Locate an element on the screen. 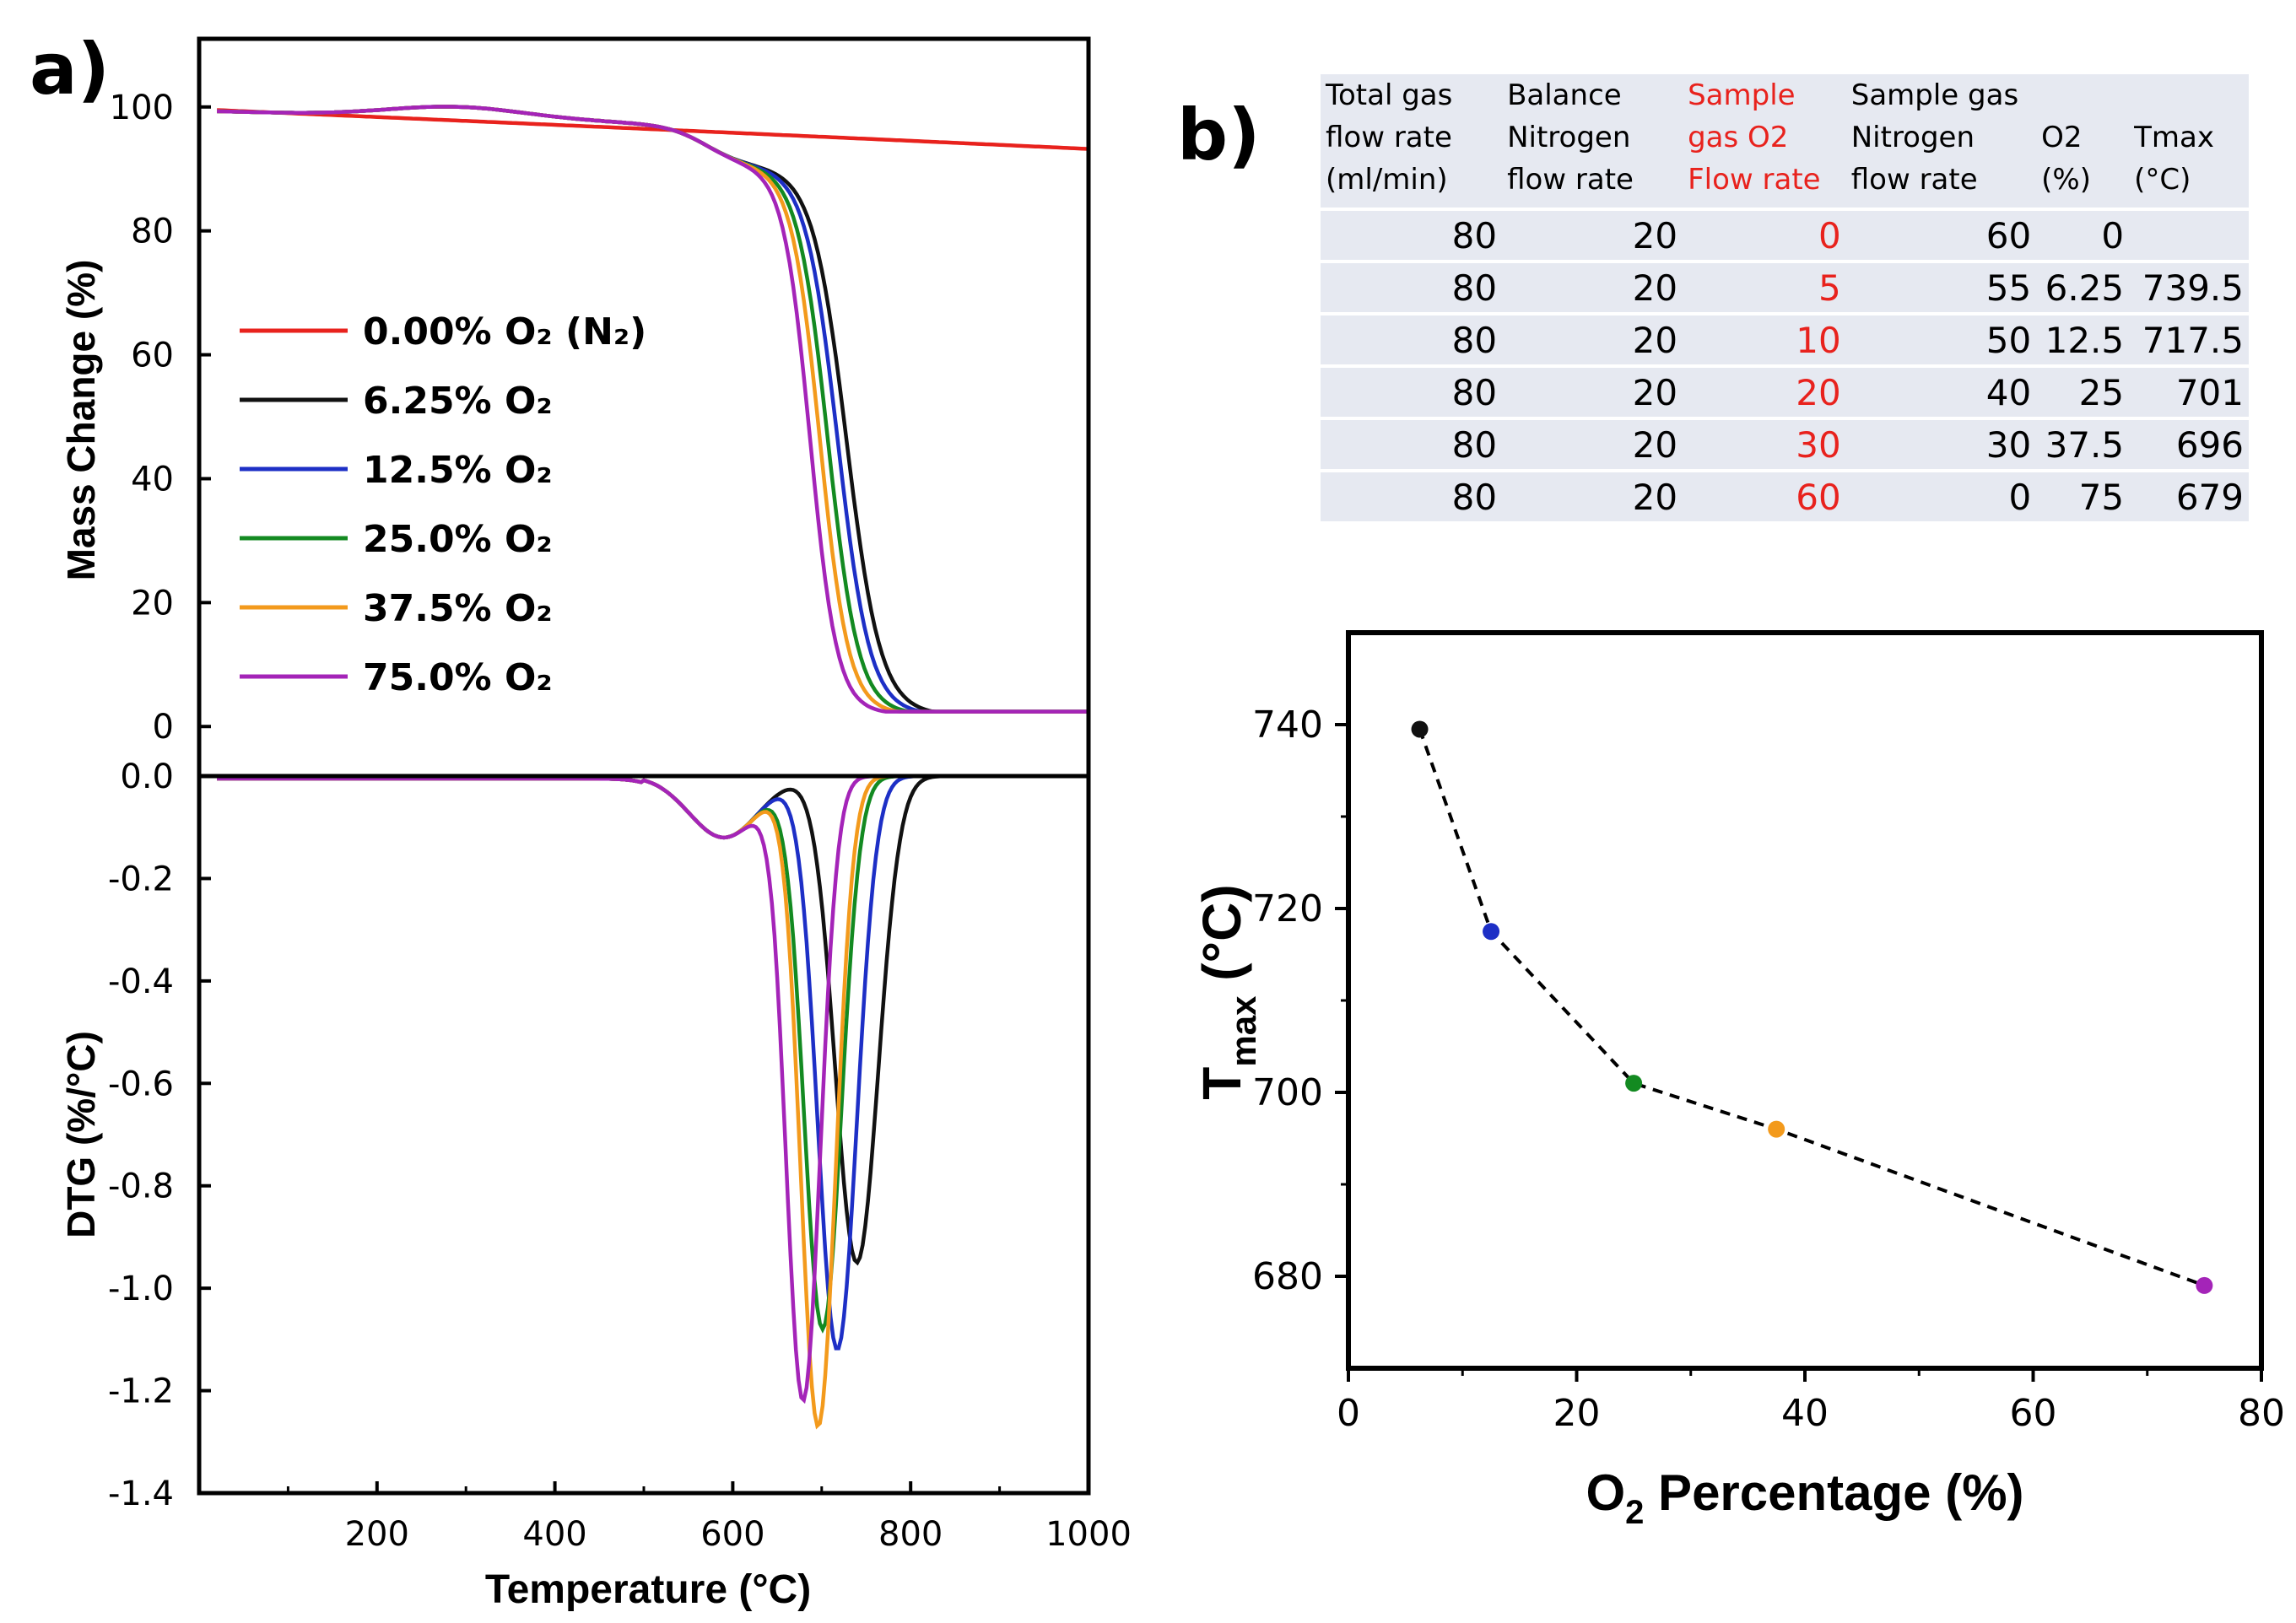 This screenshot has width=2296, height=1623. table-cell: 75 is located at coordinates (2083, 495).